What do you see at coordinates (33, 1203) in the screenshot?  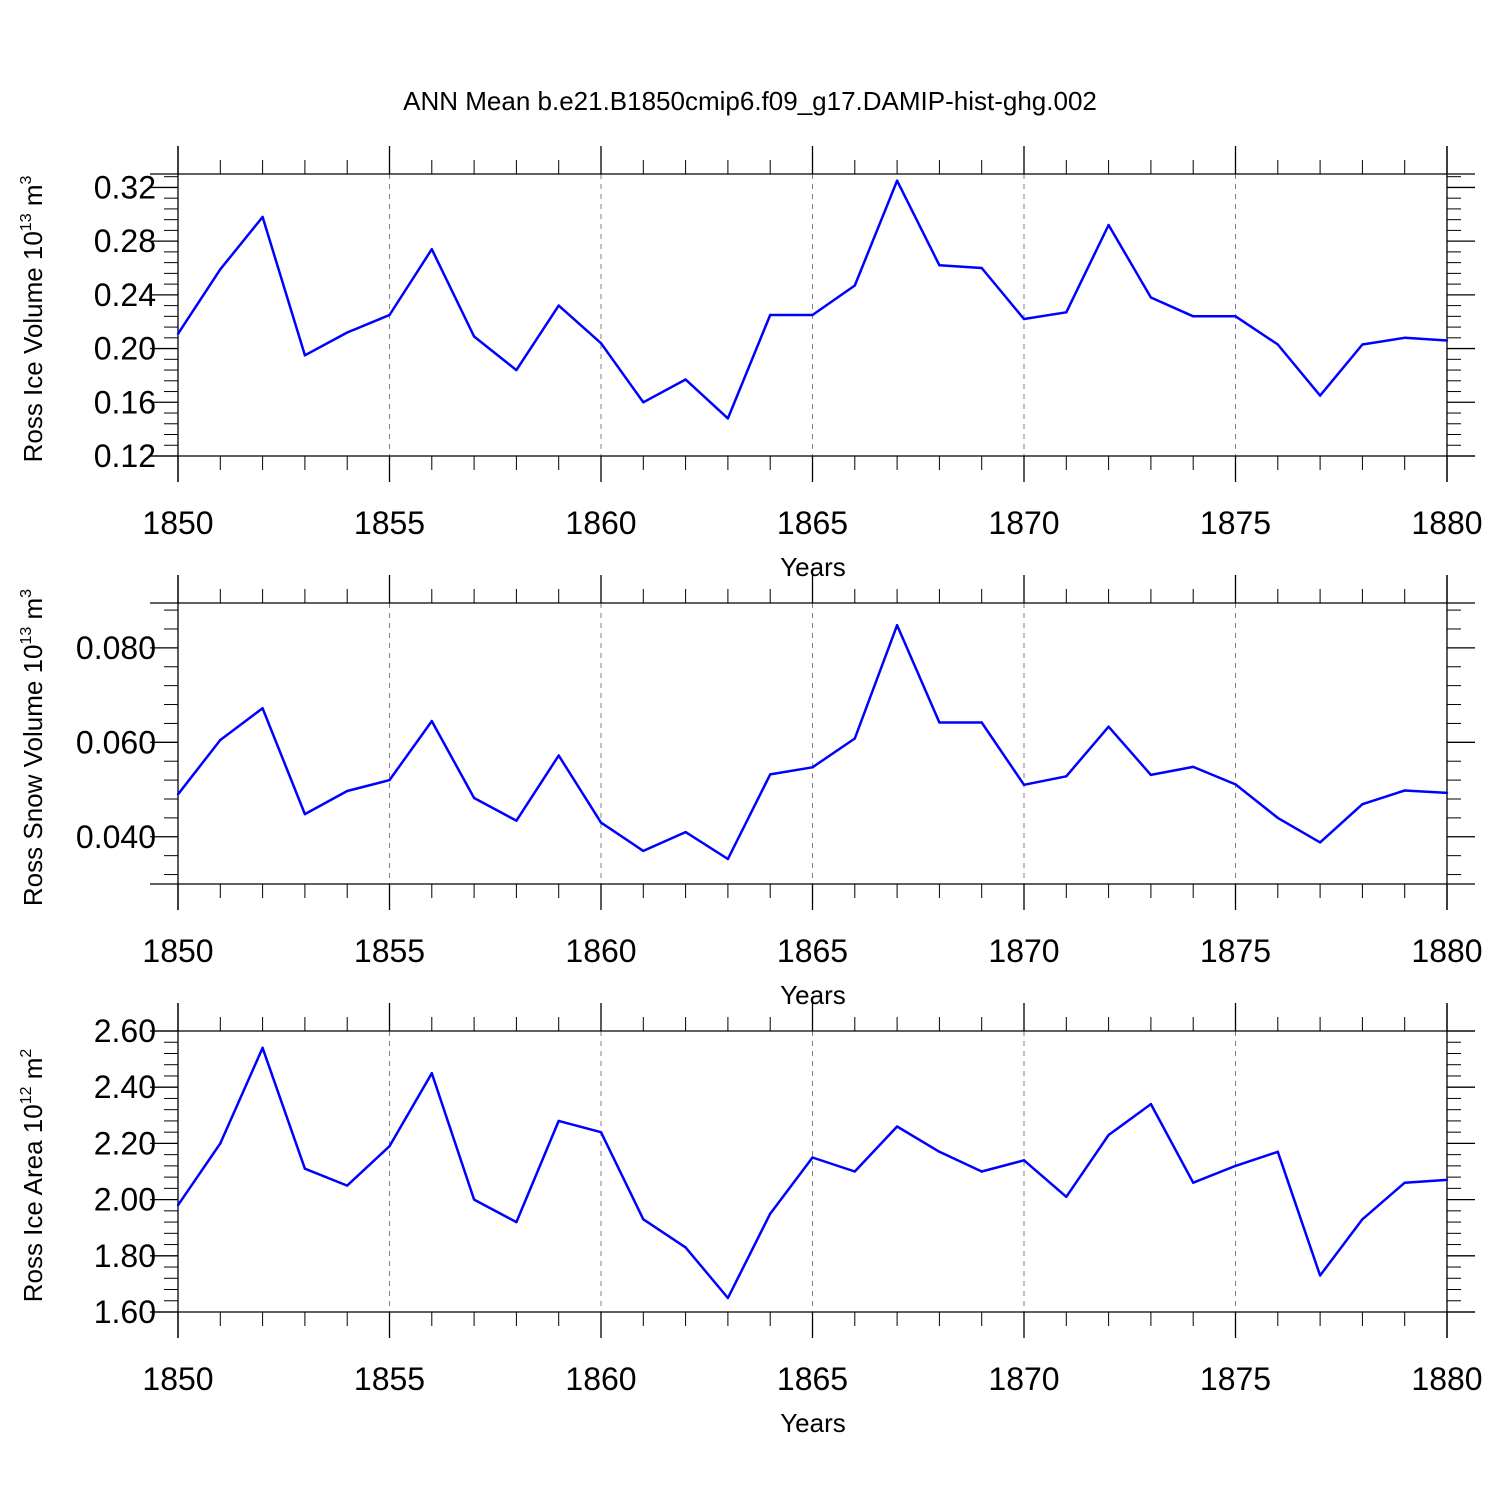 I see `y-axis-label-text: Ross Ice Area 10` at bounding box center [33, 1203].